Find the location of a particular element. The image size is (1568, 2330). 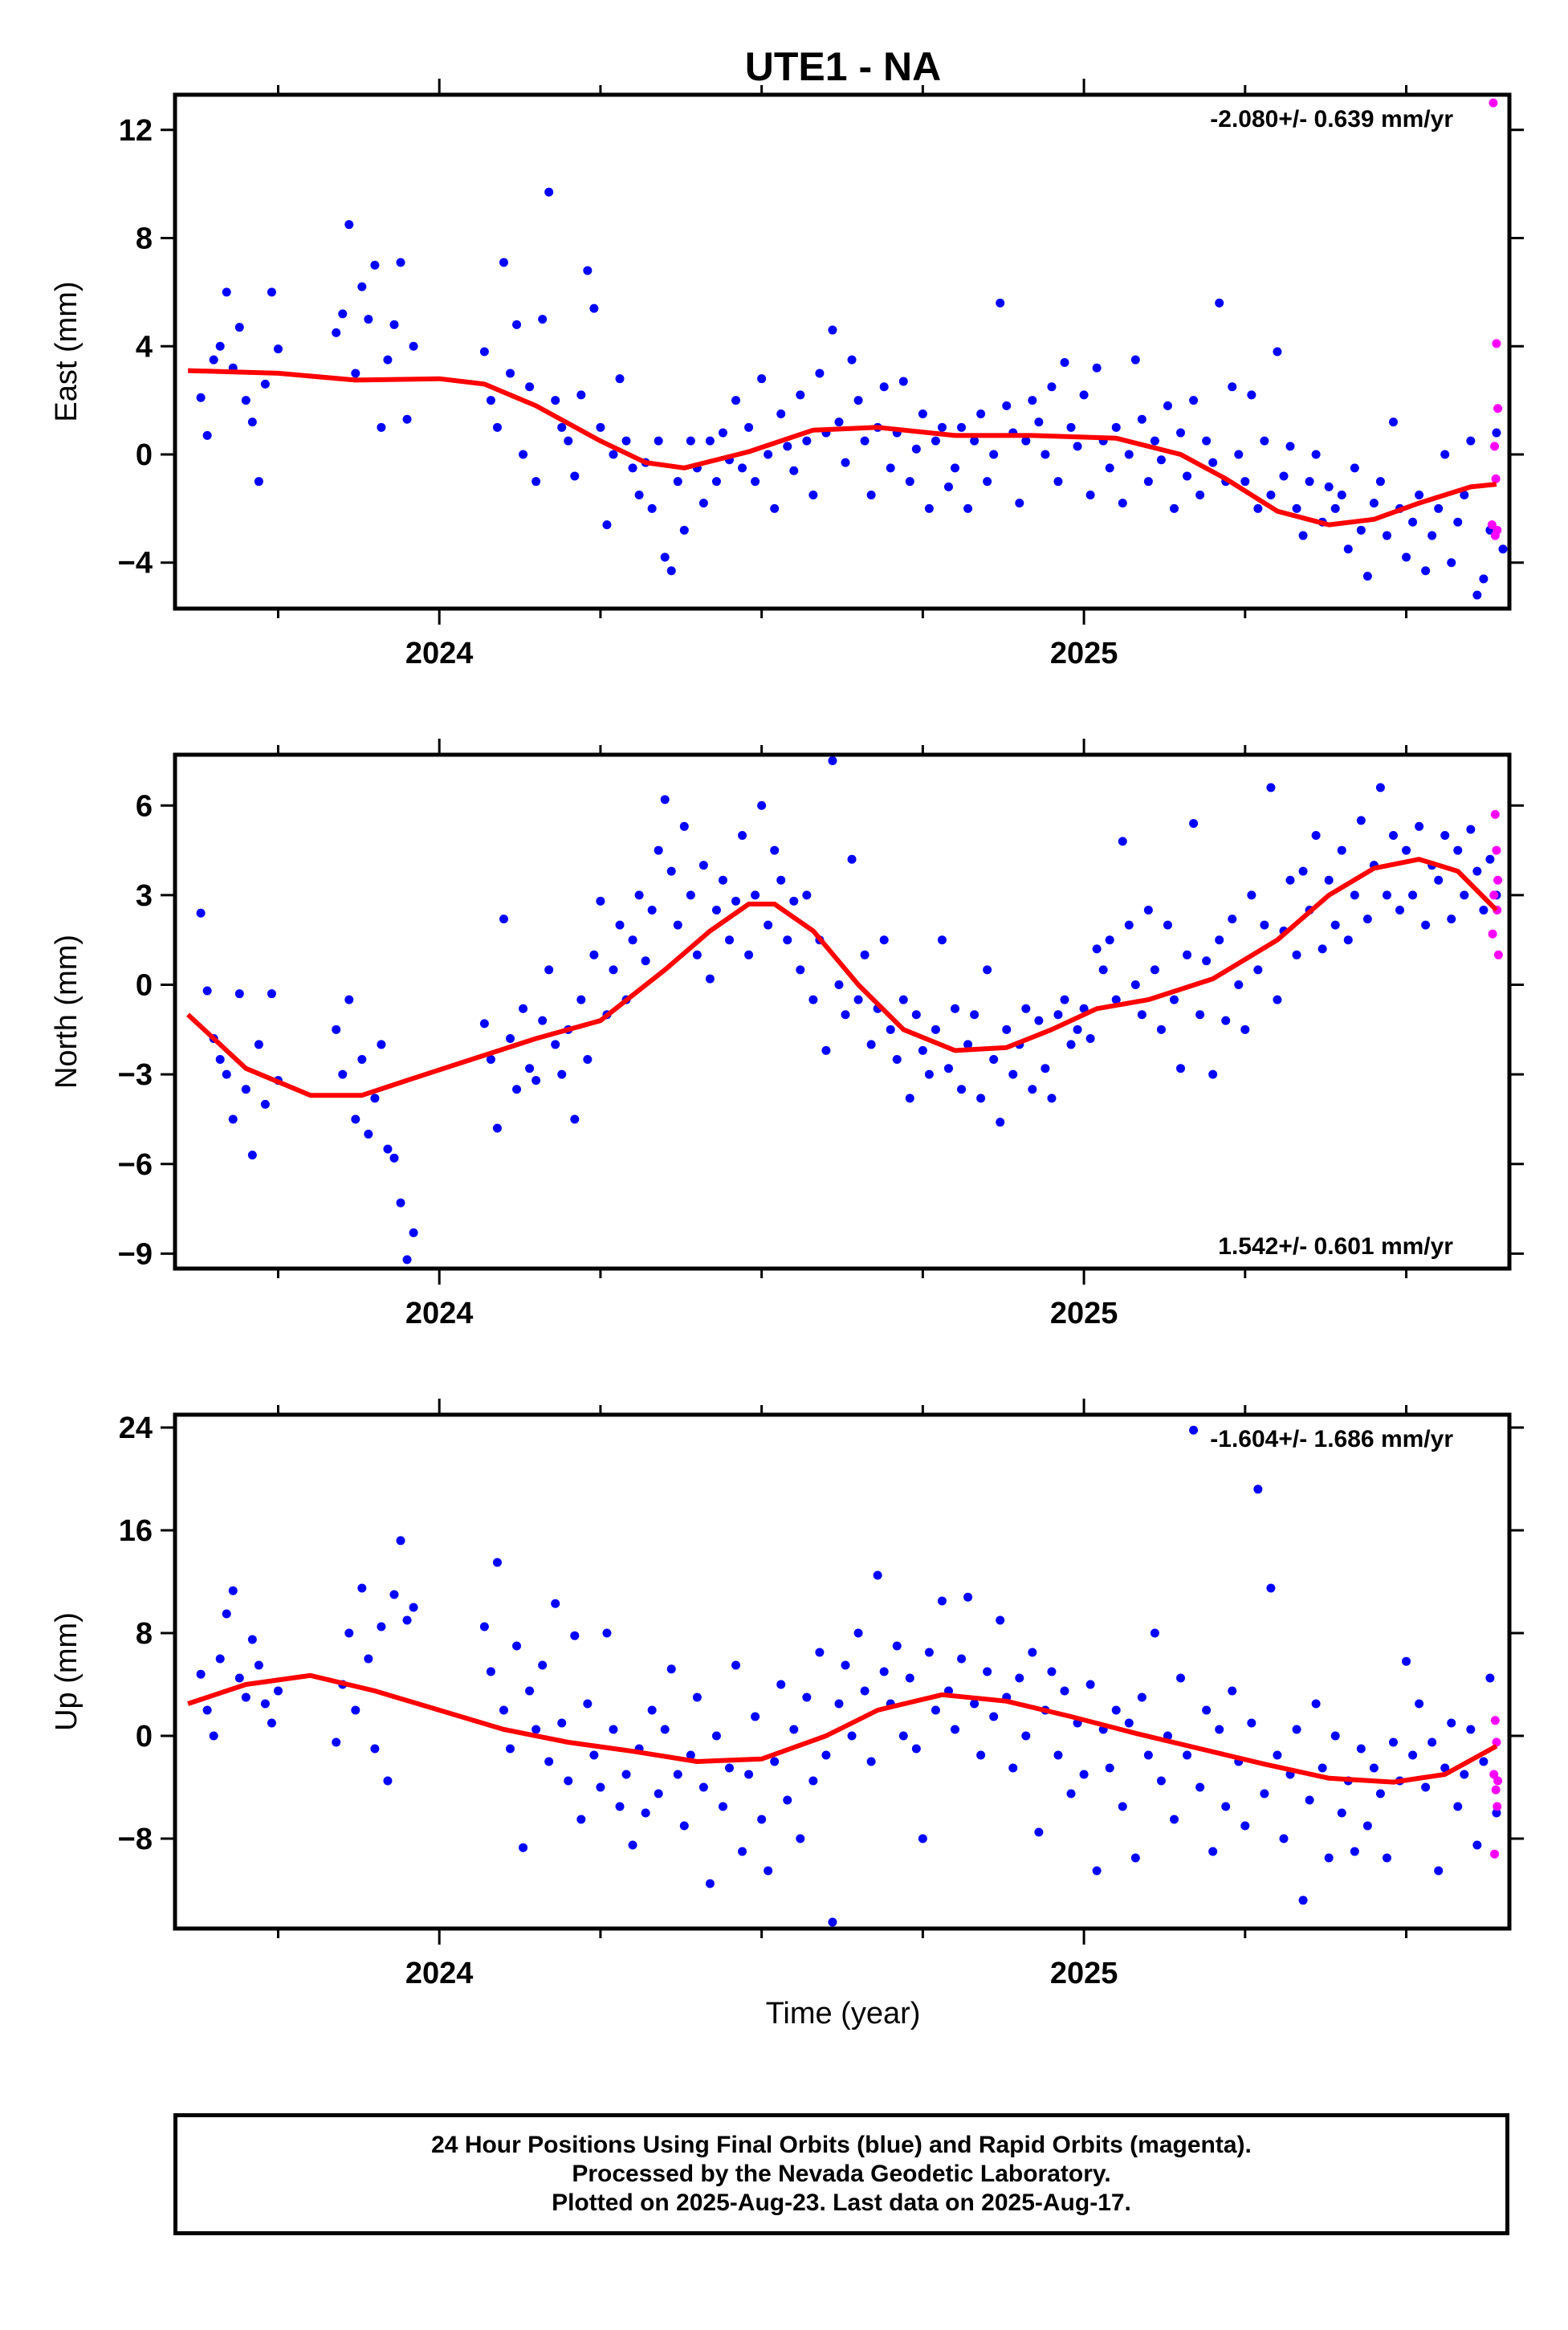

x-axis-title: Time (year) is located at coordinates (843, 2014).